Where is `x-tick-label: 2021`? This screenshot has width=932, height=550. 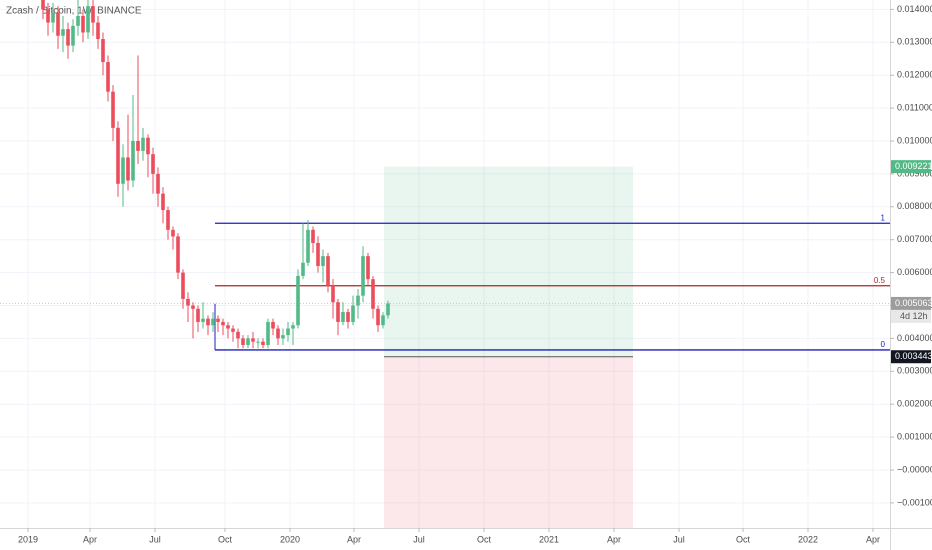
x-tick-label: 2021 is located at coordinates (549, 539).